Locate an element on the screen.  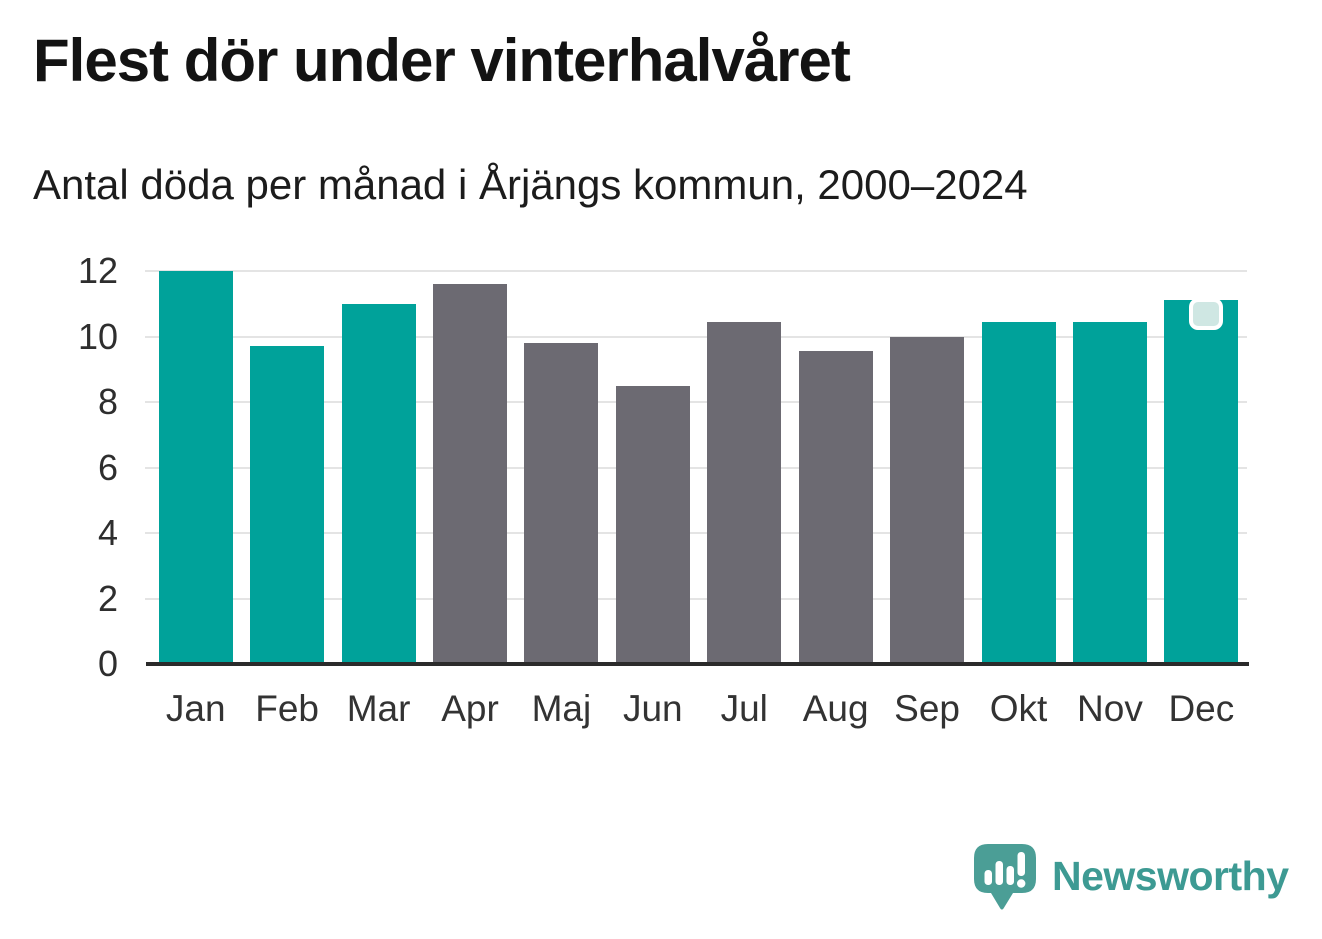
y-tick-label-2: 2 is located at coordinates (107, 598).